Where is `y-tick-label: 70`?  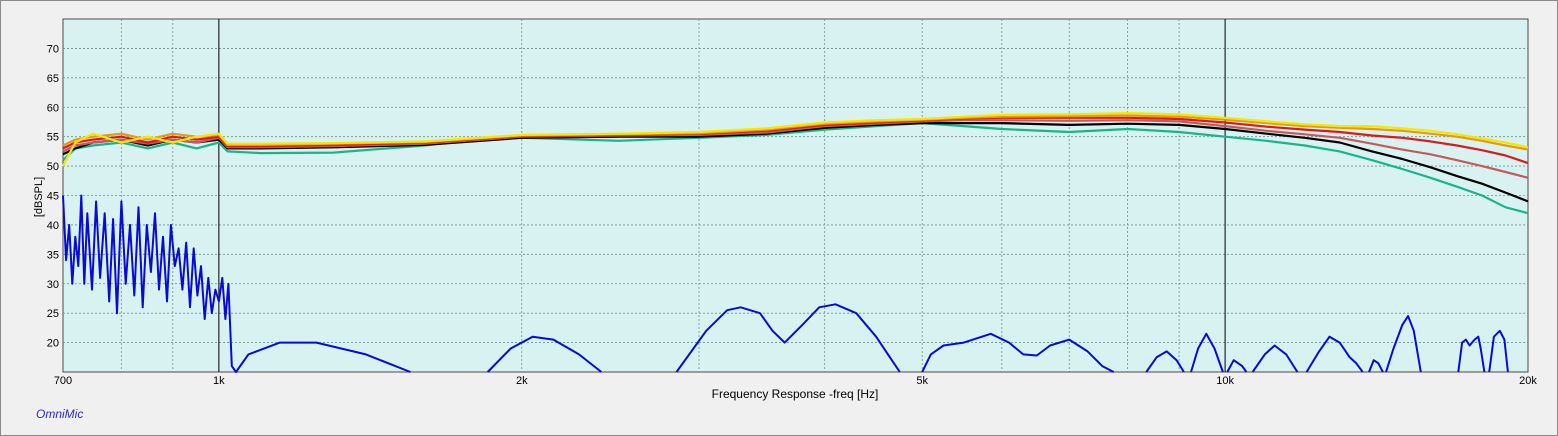 y-tick-label: 70 is located at coordinates (53, 49).